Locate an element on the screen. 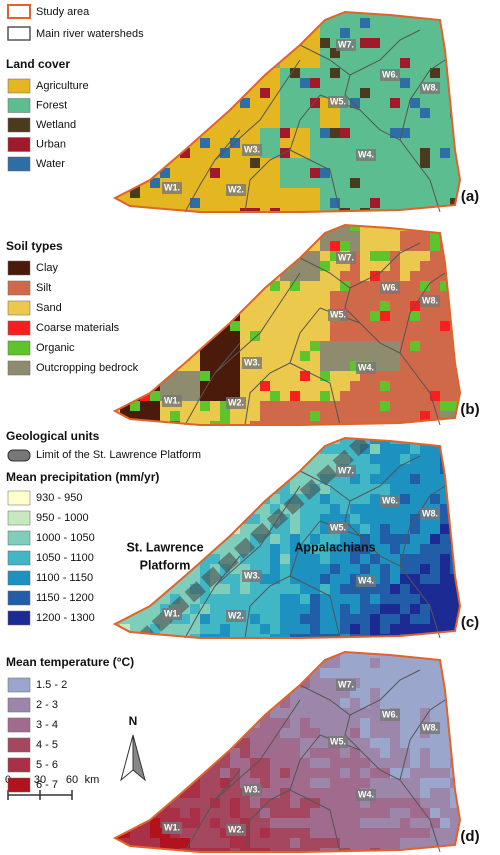 Image resolution: width=500 pixels, height=855 pixels. legend-study-area: Study area is located at coordinates (63, 12).